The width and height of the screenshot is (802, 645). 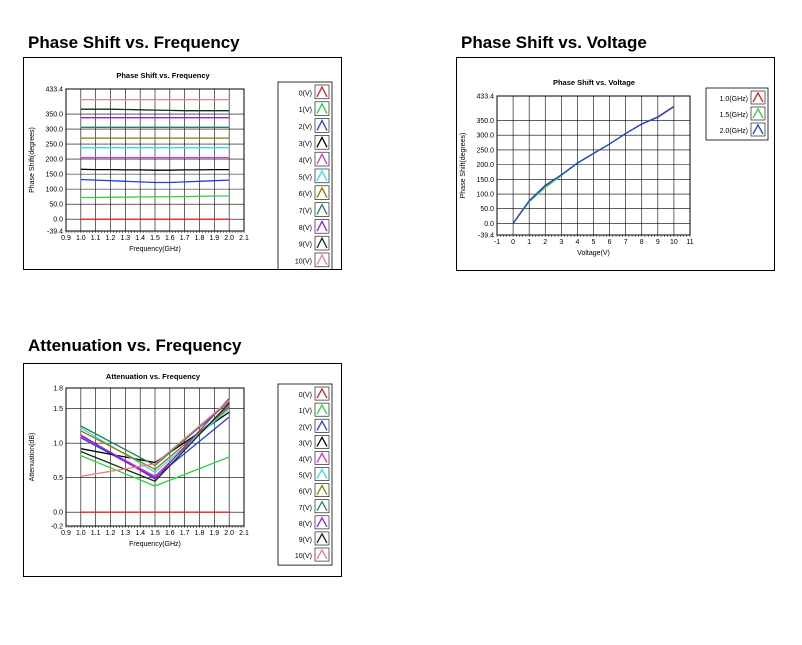 I want to click on x-tick-label: 1.0, so click(x=81, y=238).